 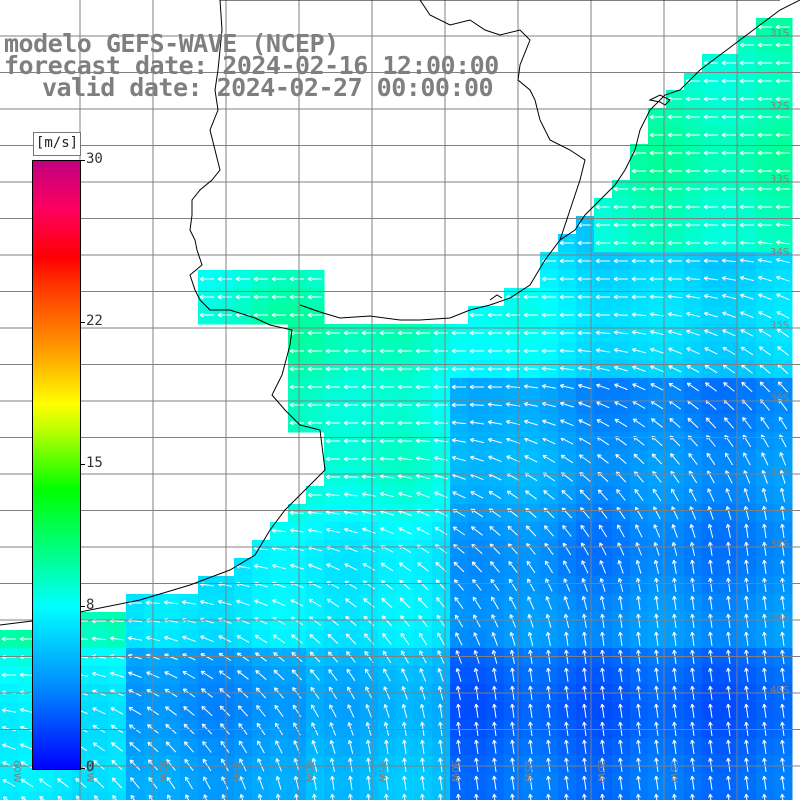 I want to click on wind-speed-cell, so click(x=135, y=796).